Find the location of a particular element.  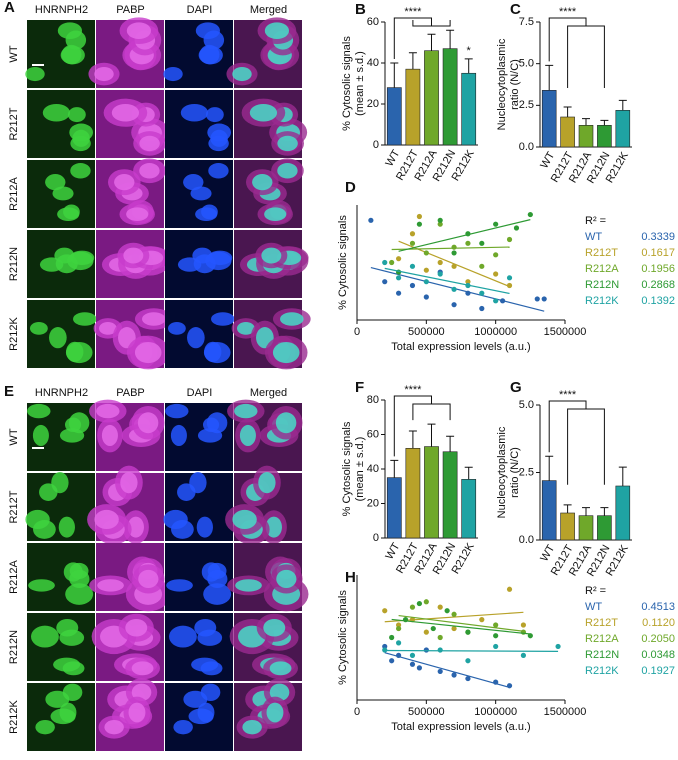

panel-label: G is located at coordinates (516, 387).